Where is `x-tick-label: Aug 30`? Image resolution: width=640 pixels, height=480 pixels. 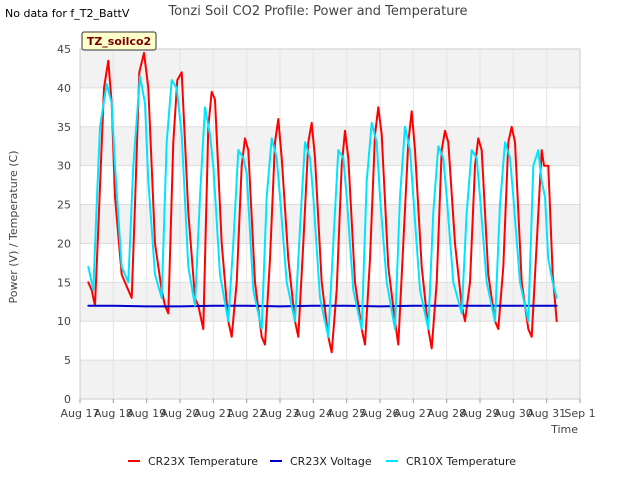 x-tick-label: Aug 30 is located at coordinates (513, 413).